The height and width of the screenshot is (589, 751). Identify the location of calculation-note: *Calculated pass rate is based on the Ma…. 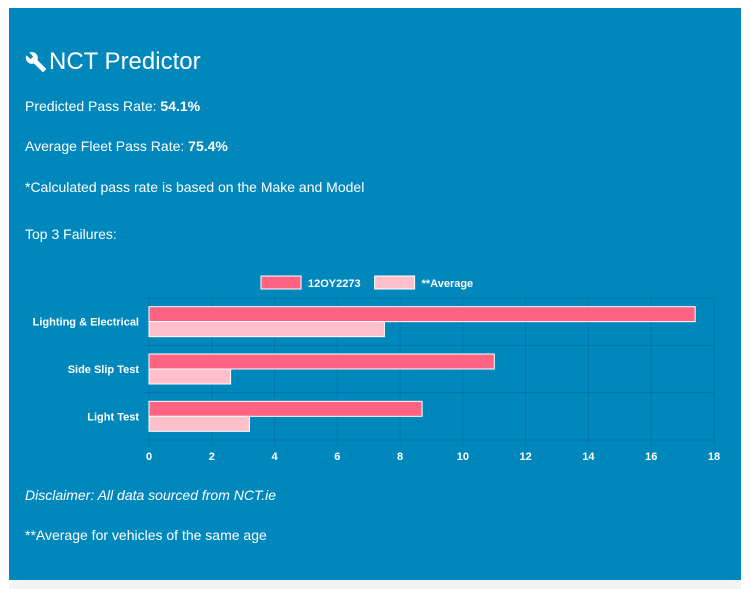
(195, 187).